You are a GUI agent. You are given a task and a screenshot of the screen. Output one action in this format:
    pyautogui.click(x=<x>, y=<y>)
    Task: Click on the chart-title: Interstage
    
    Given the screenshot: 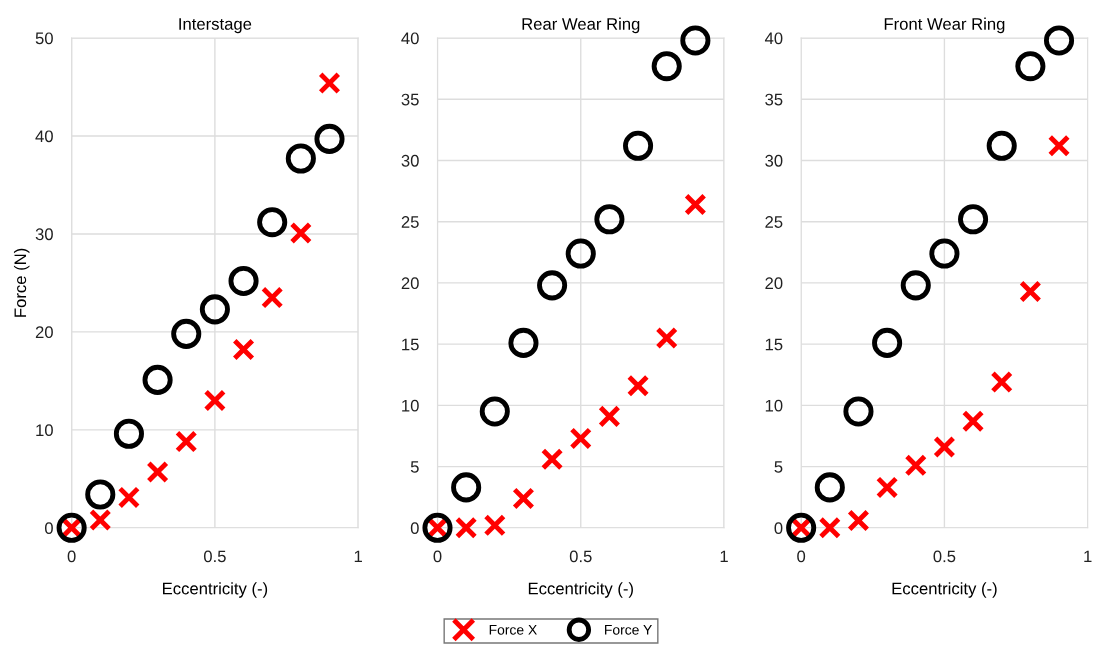 What is the action you would take?
    pyautogui.click(x=215, y=26)
    